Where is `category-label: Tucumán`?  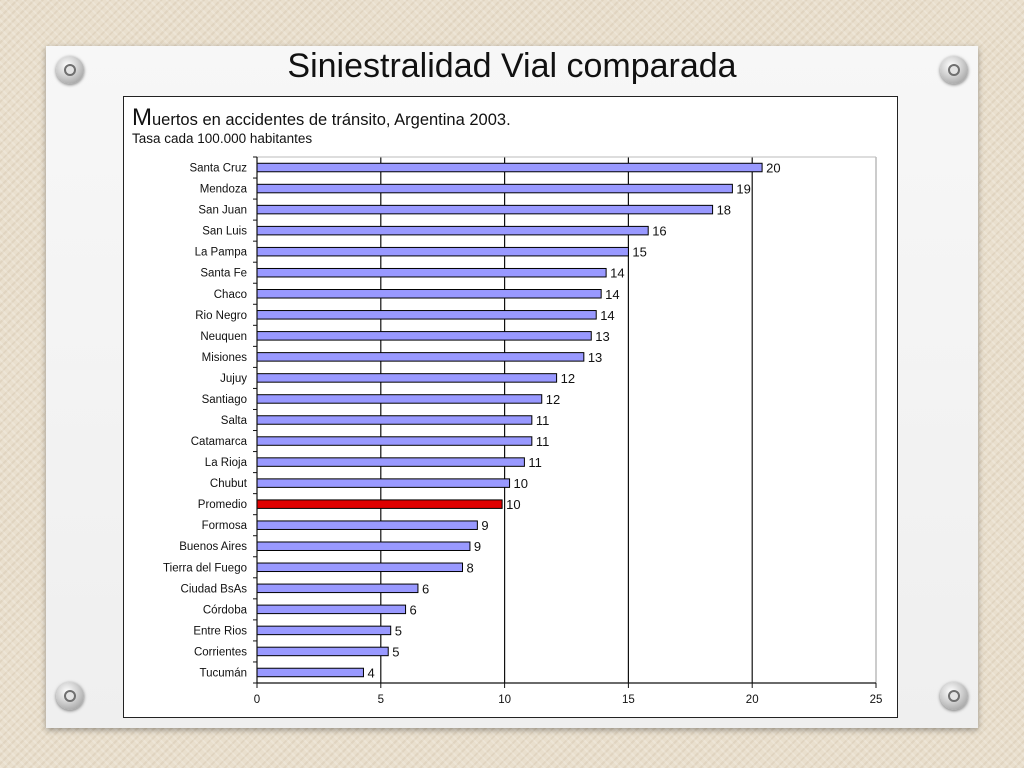 category-label: Tucumán is located at coordinates (223, 673).